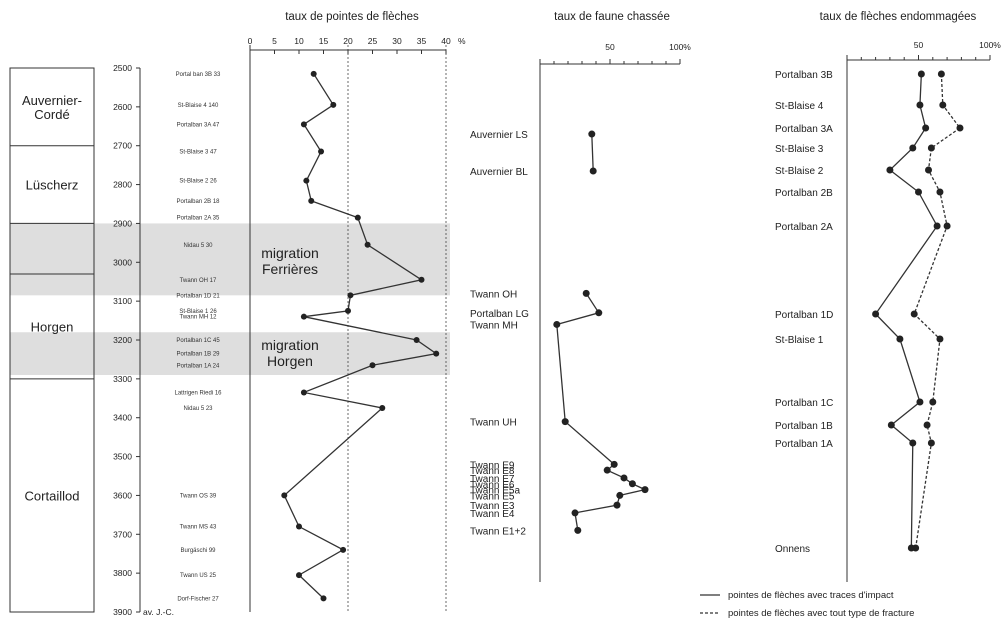 The height and width of the screenshot is (624, 1006). Describe the element at coordinates (492, 496) in the screenshot. I see `site-label: Twann E5` at that location.